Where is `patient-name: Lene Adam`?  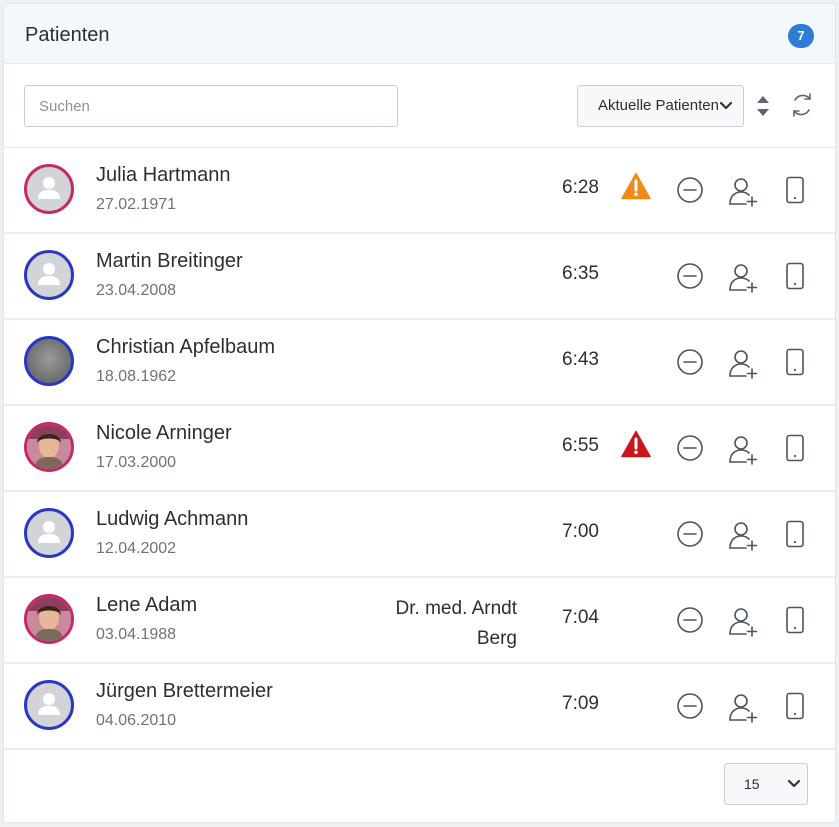
patient-name: Lene Adam is located at coordinates (147, 605).